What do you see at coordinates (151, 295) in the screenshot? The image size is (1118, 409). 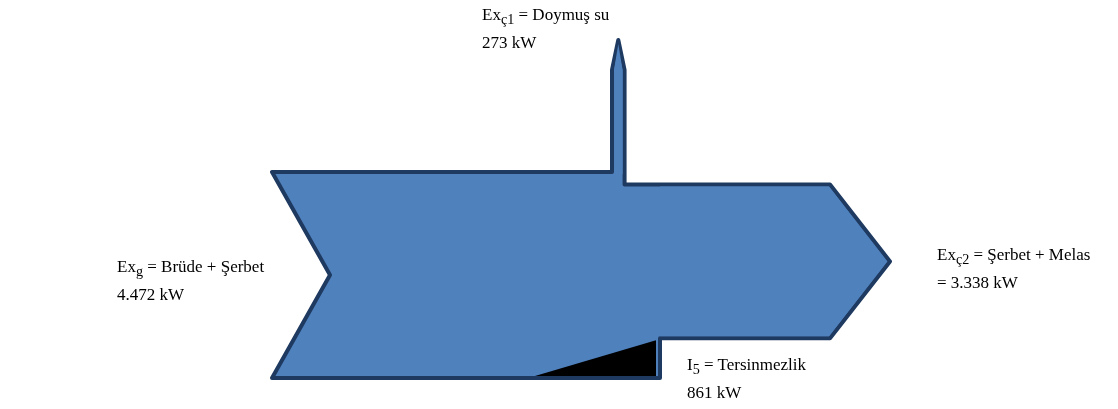 I see `data-label: 4.472 kW` at bounding box center [151, 295].